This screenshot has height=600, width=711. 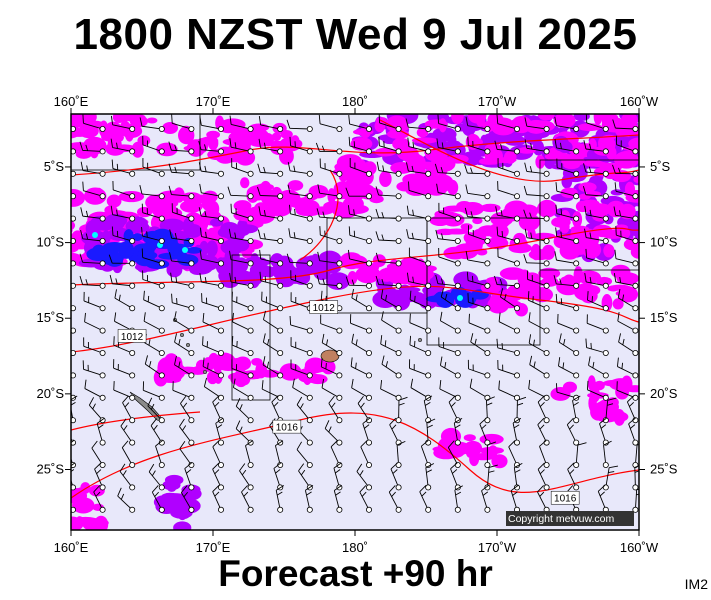 I want to click on rain-peak, so click(x=460, y=298).